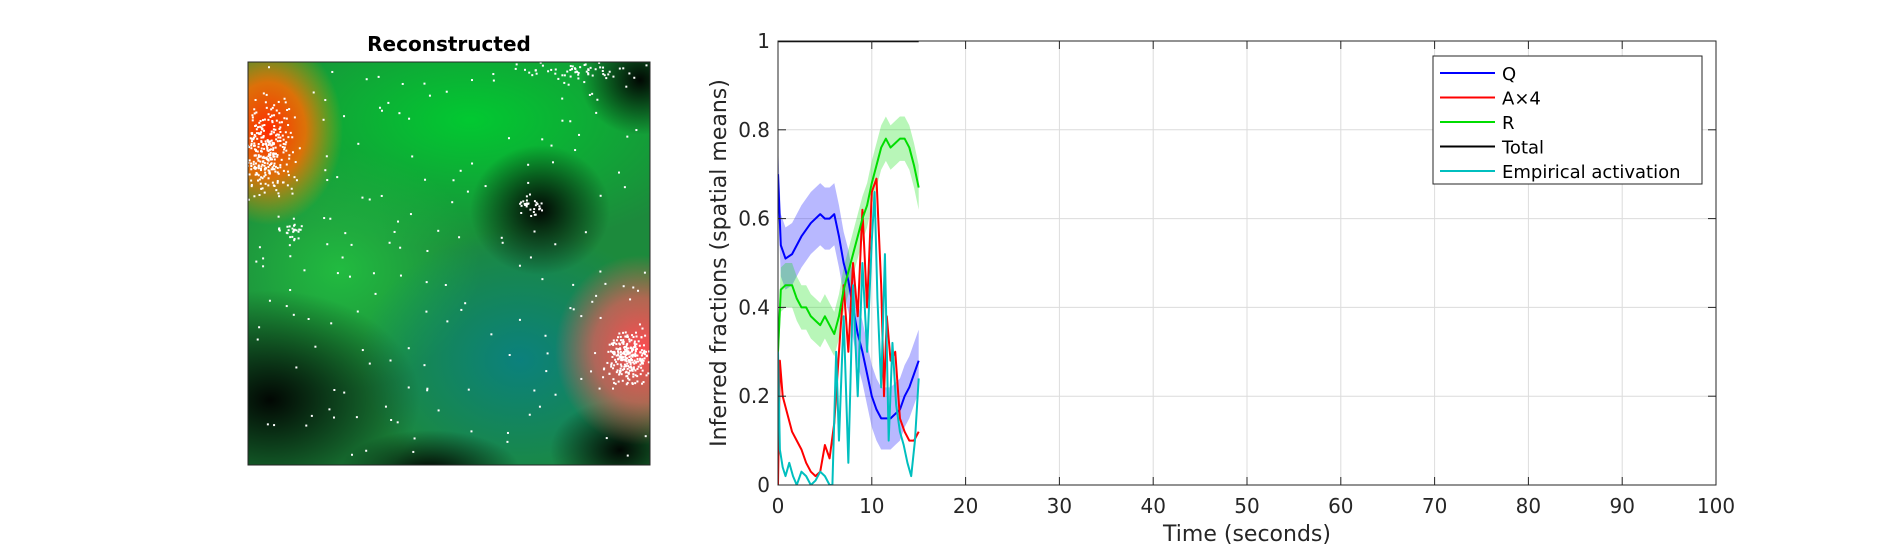 The width and height of the screenshot is (1891, 544). What do you see at coordinates (1508, 123) in the screenshot?
I see `legend-label: R` at bounding box center [1508, 123].